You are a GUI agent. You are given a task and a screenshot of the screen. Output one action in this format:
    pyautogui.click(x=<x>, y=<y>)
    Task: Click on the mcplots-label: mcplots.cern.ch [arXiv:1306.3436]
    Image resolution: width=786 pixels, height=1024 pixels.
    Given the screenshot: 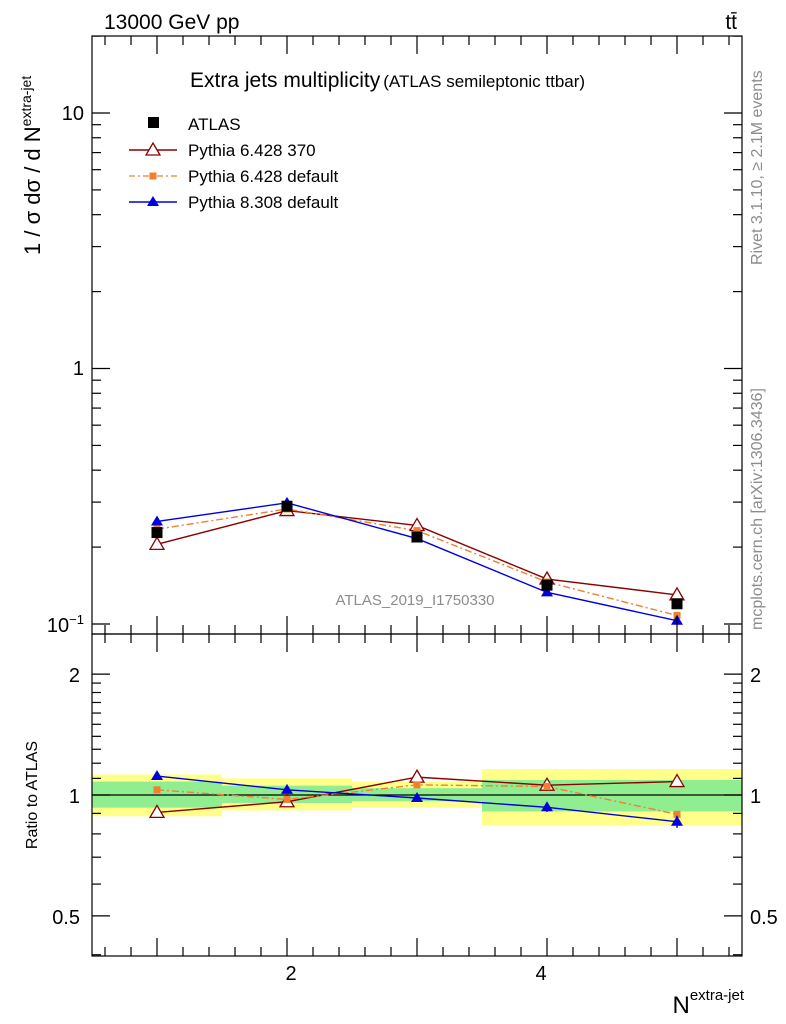 What is the action you would take?
    pyautogui.click(x=757, y=509)
    